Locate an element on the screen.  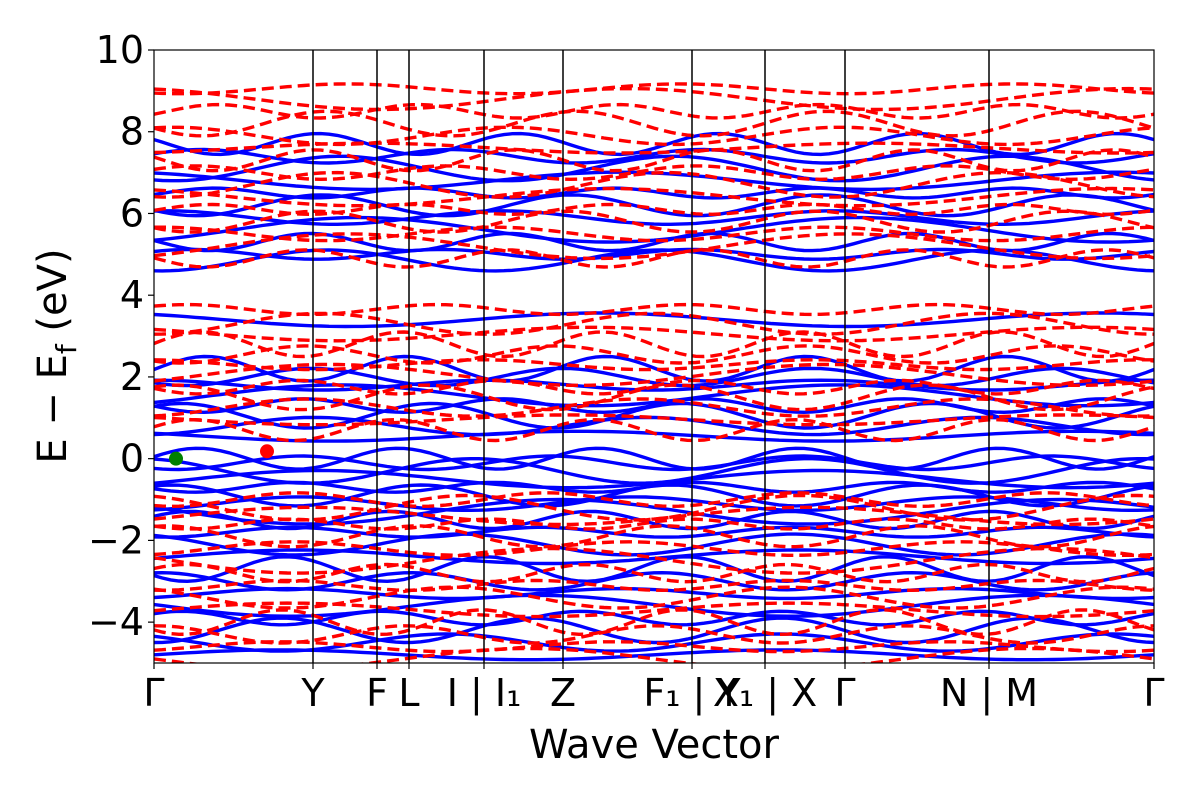
y-tick-label: 4 is located at coordinates (132, 295).